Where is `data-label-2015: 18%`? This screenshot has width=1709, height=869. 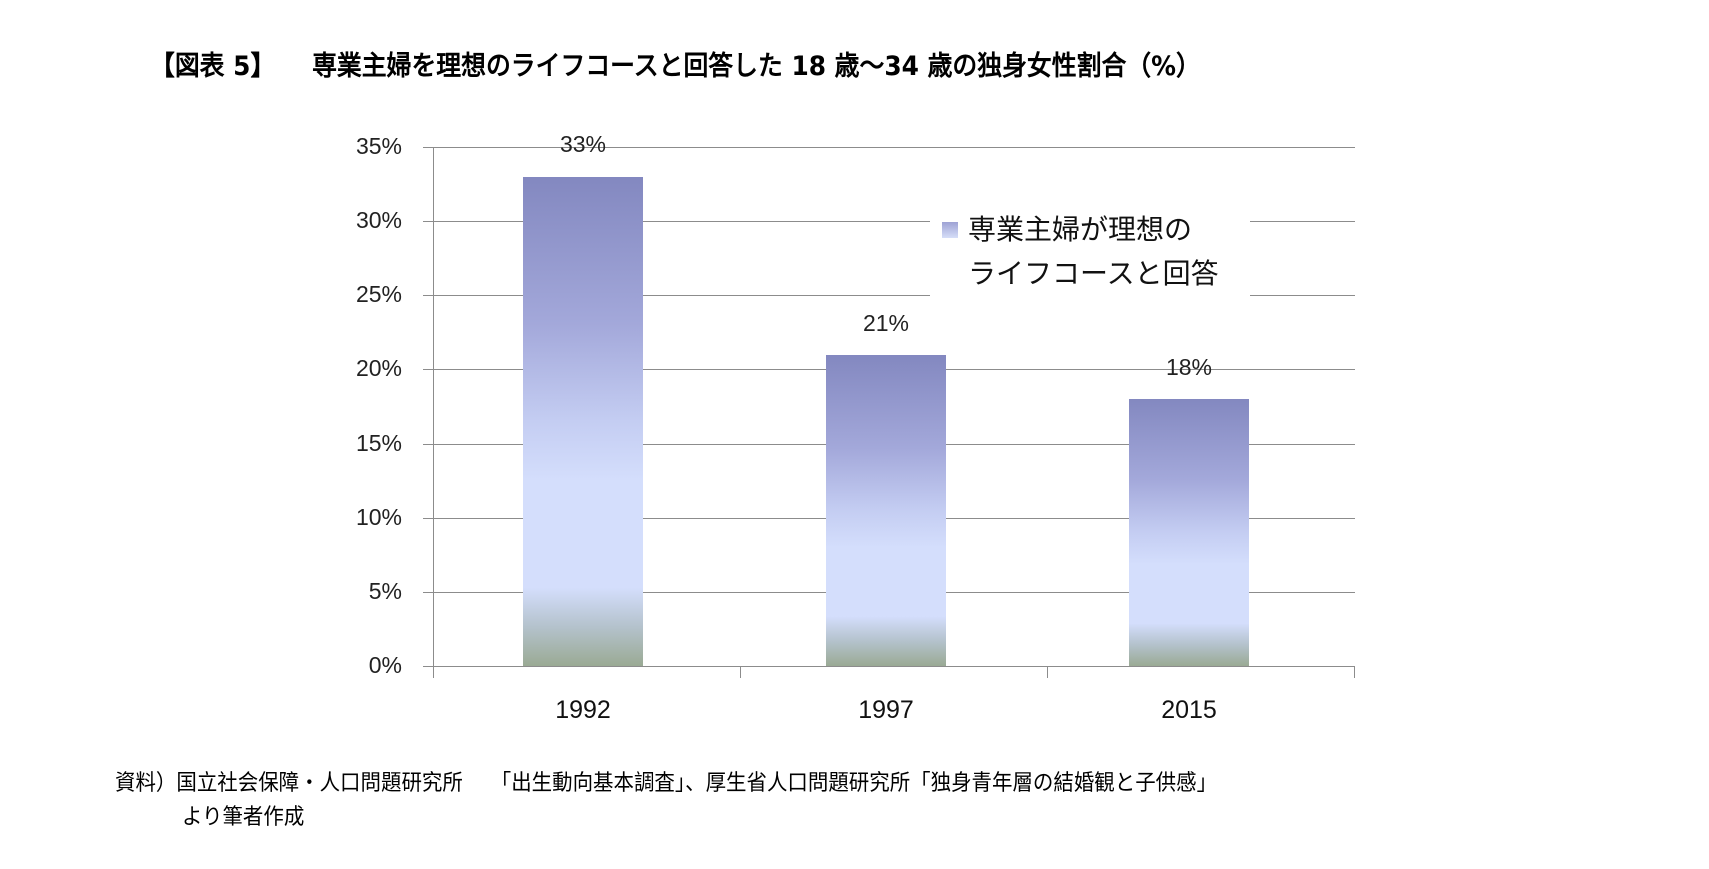
data-label-2015: 18% is located at coordinates (1189, 367).